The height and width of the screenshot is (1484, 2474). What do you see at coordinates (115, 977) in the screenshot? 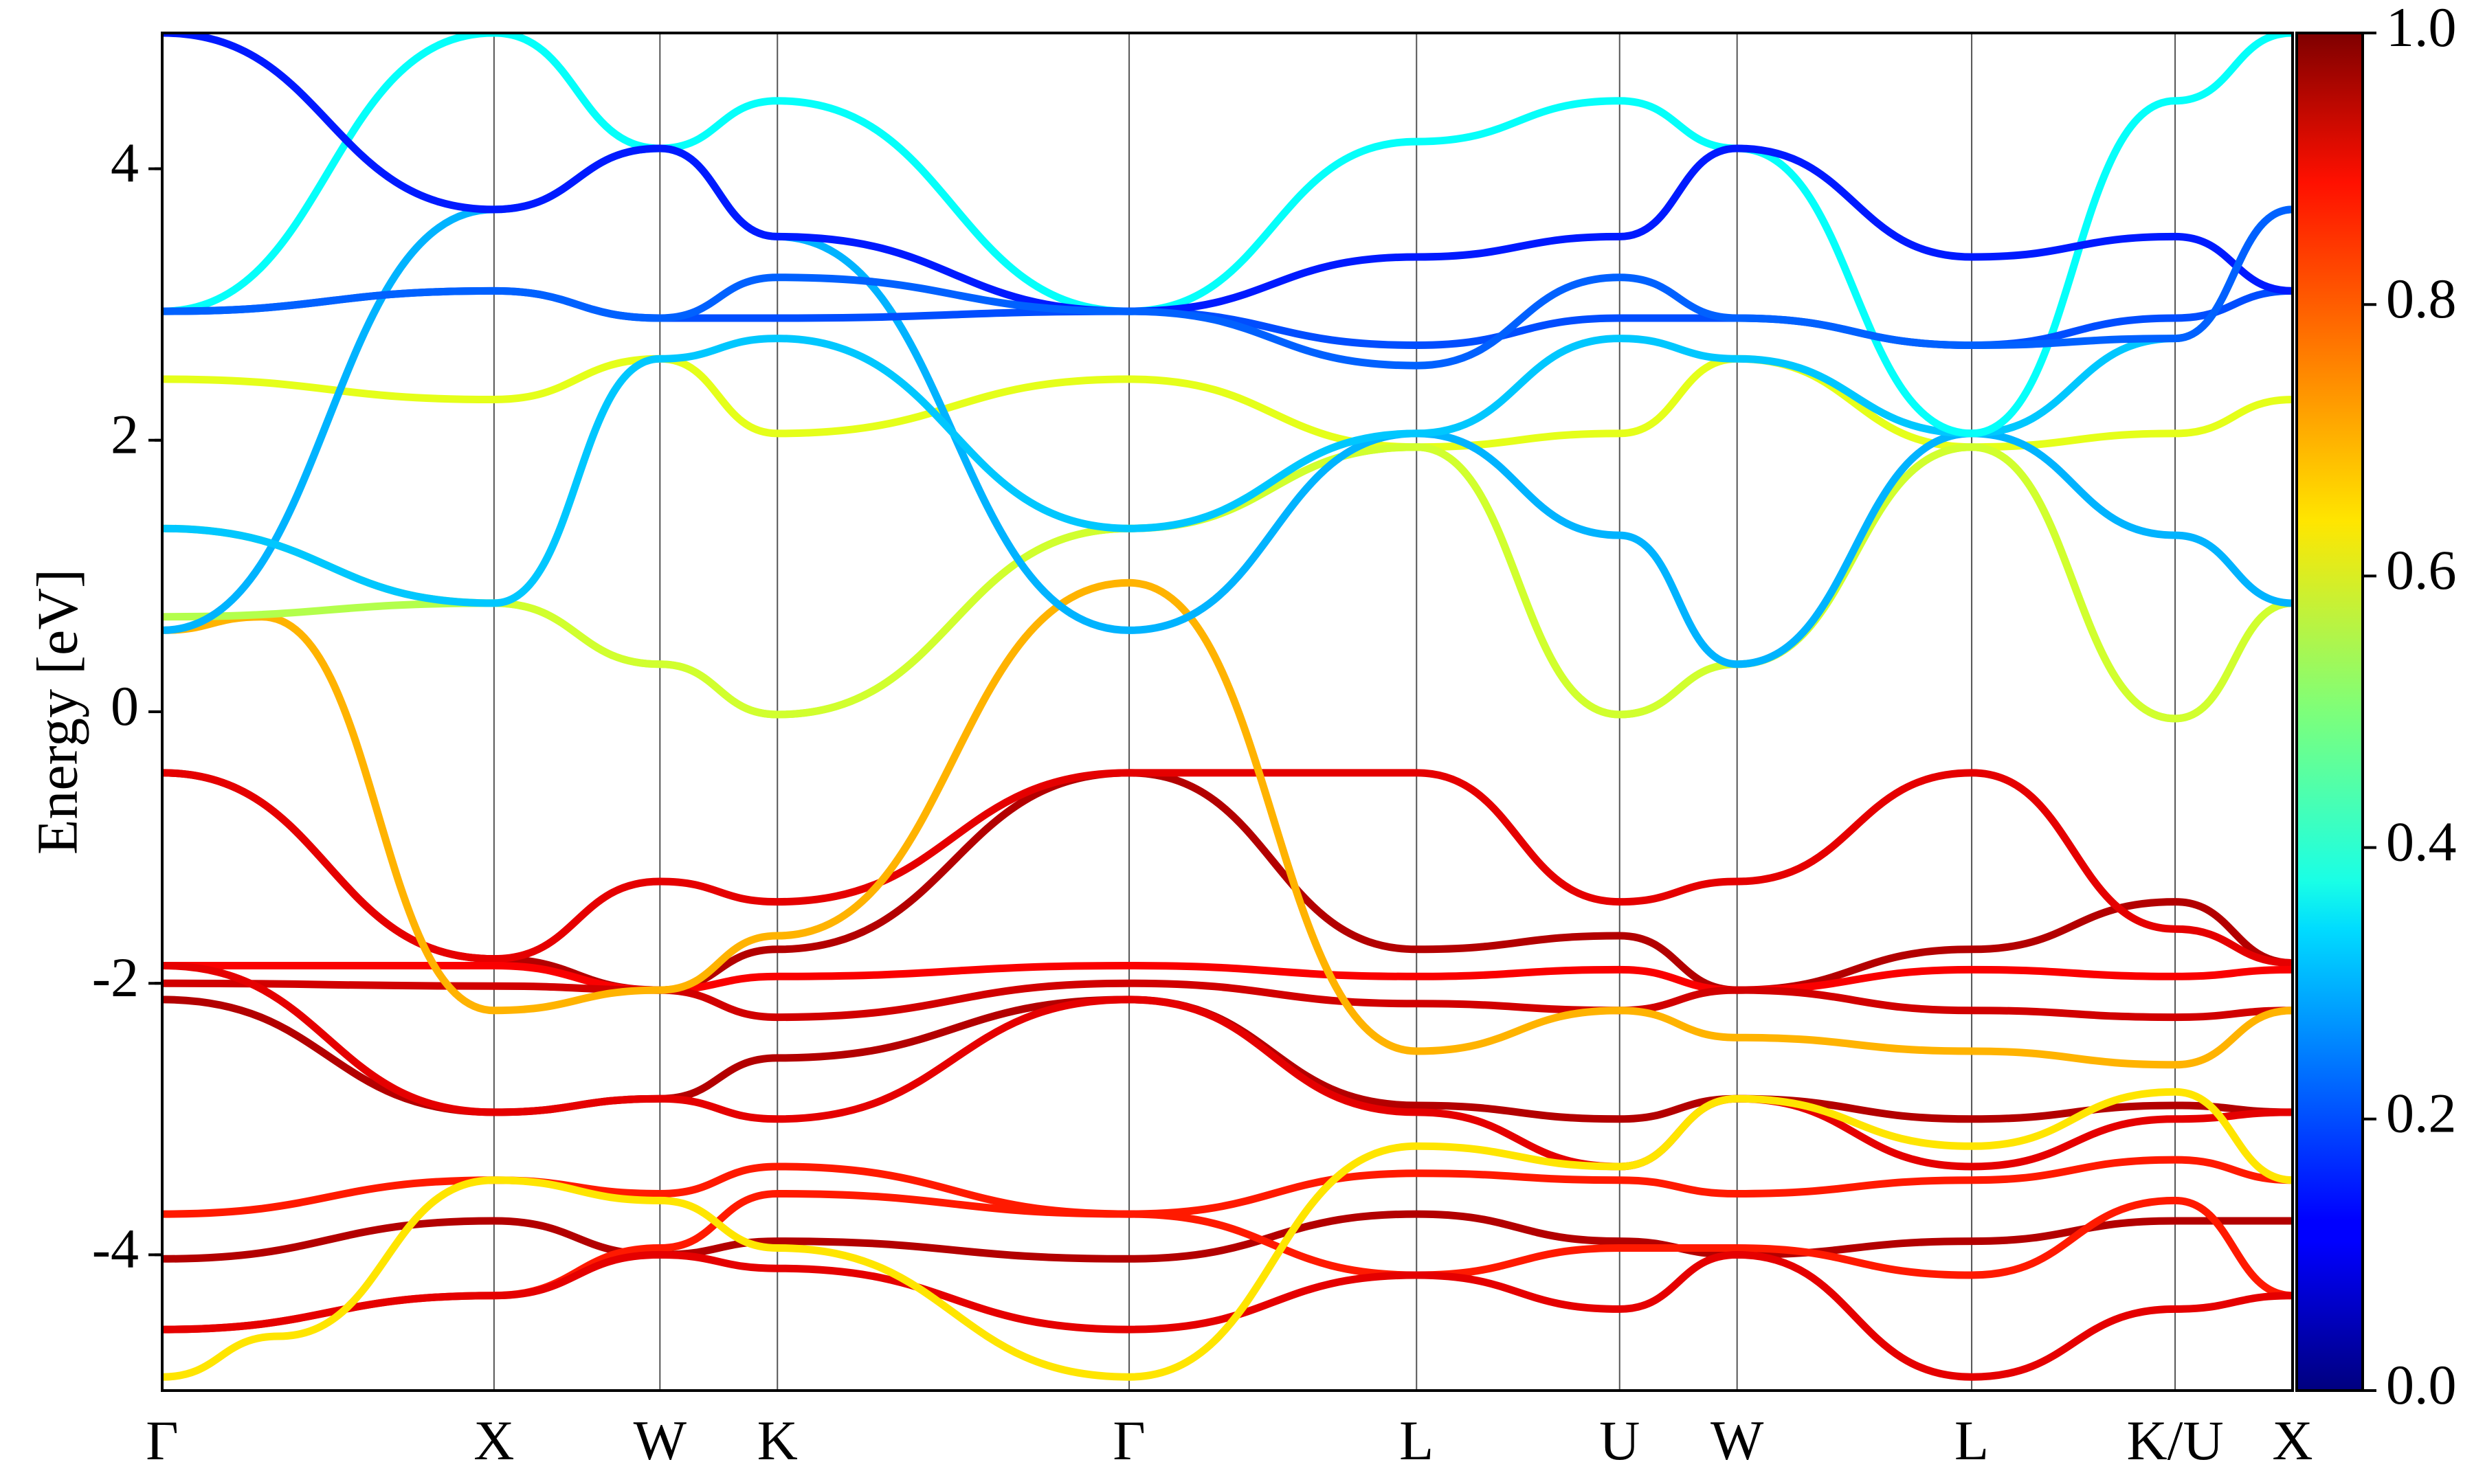
I see `y-tick-label: -2` at bounding box center [115, 977].